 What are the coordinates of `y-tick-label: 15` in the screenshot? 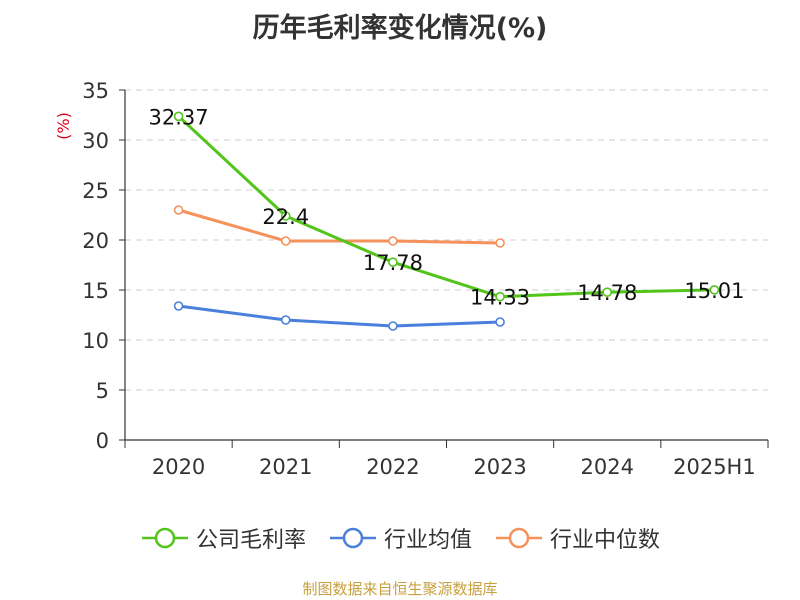 It's located at (95, 291).